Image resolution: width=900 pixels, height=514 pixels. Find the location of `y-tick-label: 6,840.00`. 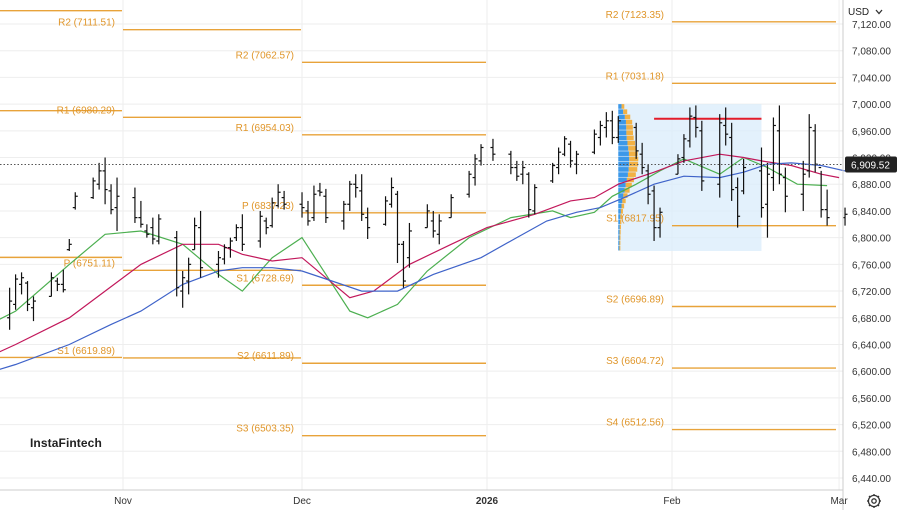

y-tick-label: 6,840.00 is located at coordinates (871, 212).